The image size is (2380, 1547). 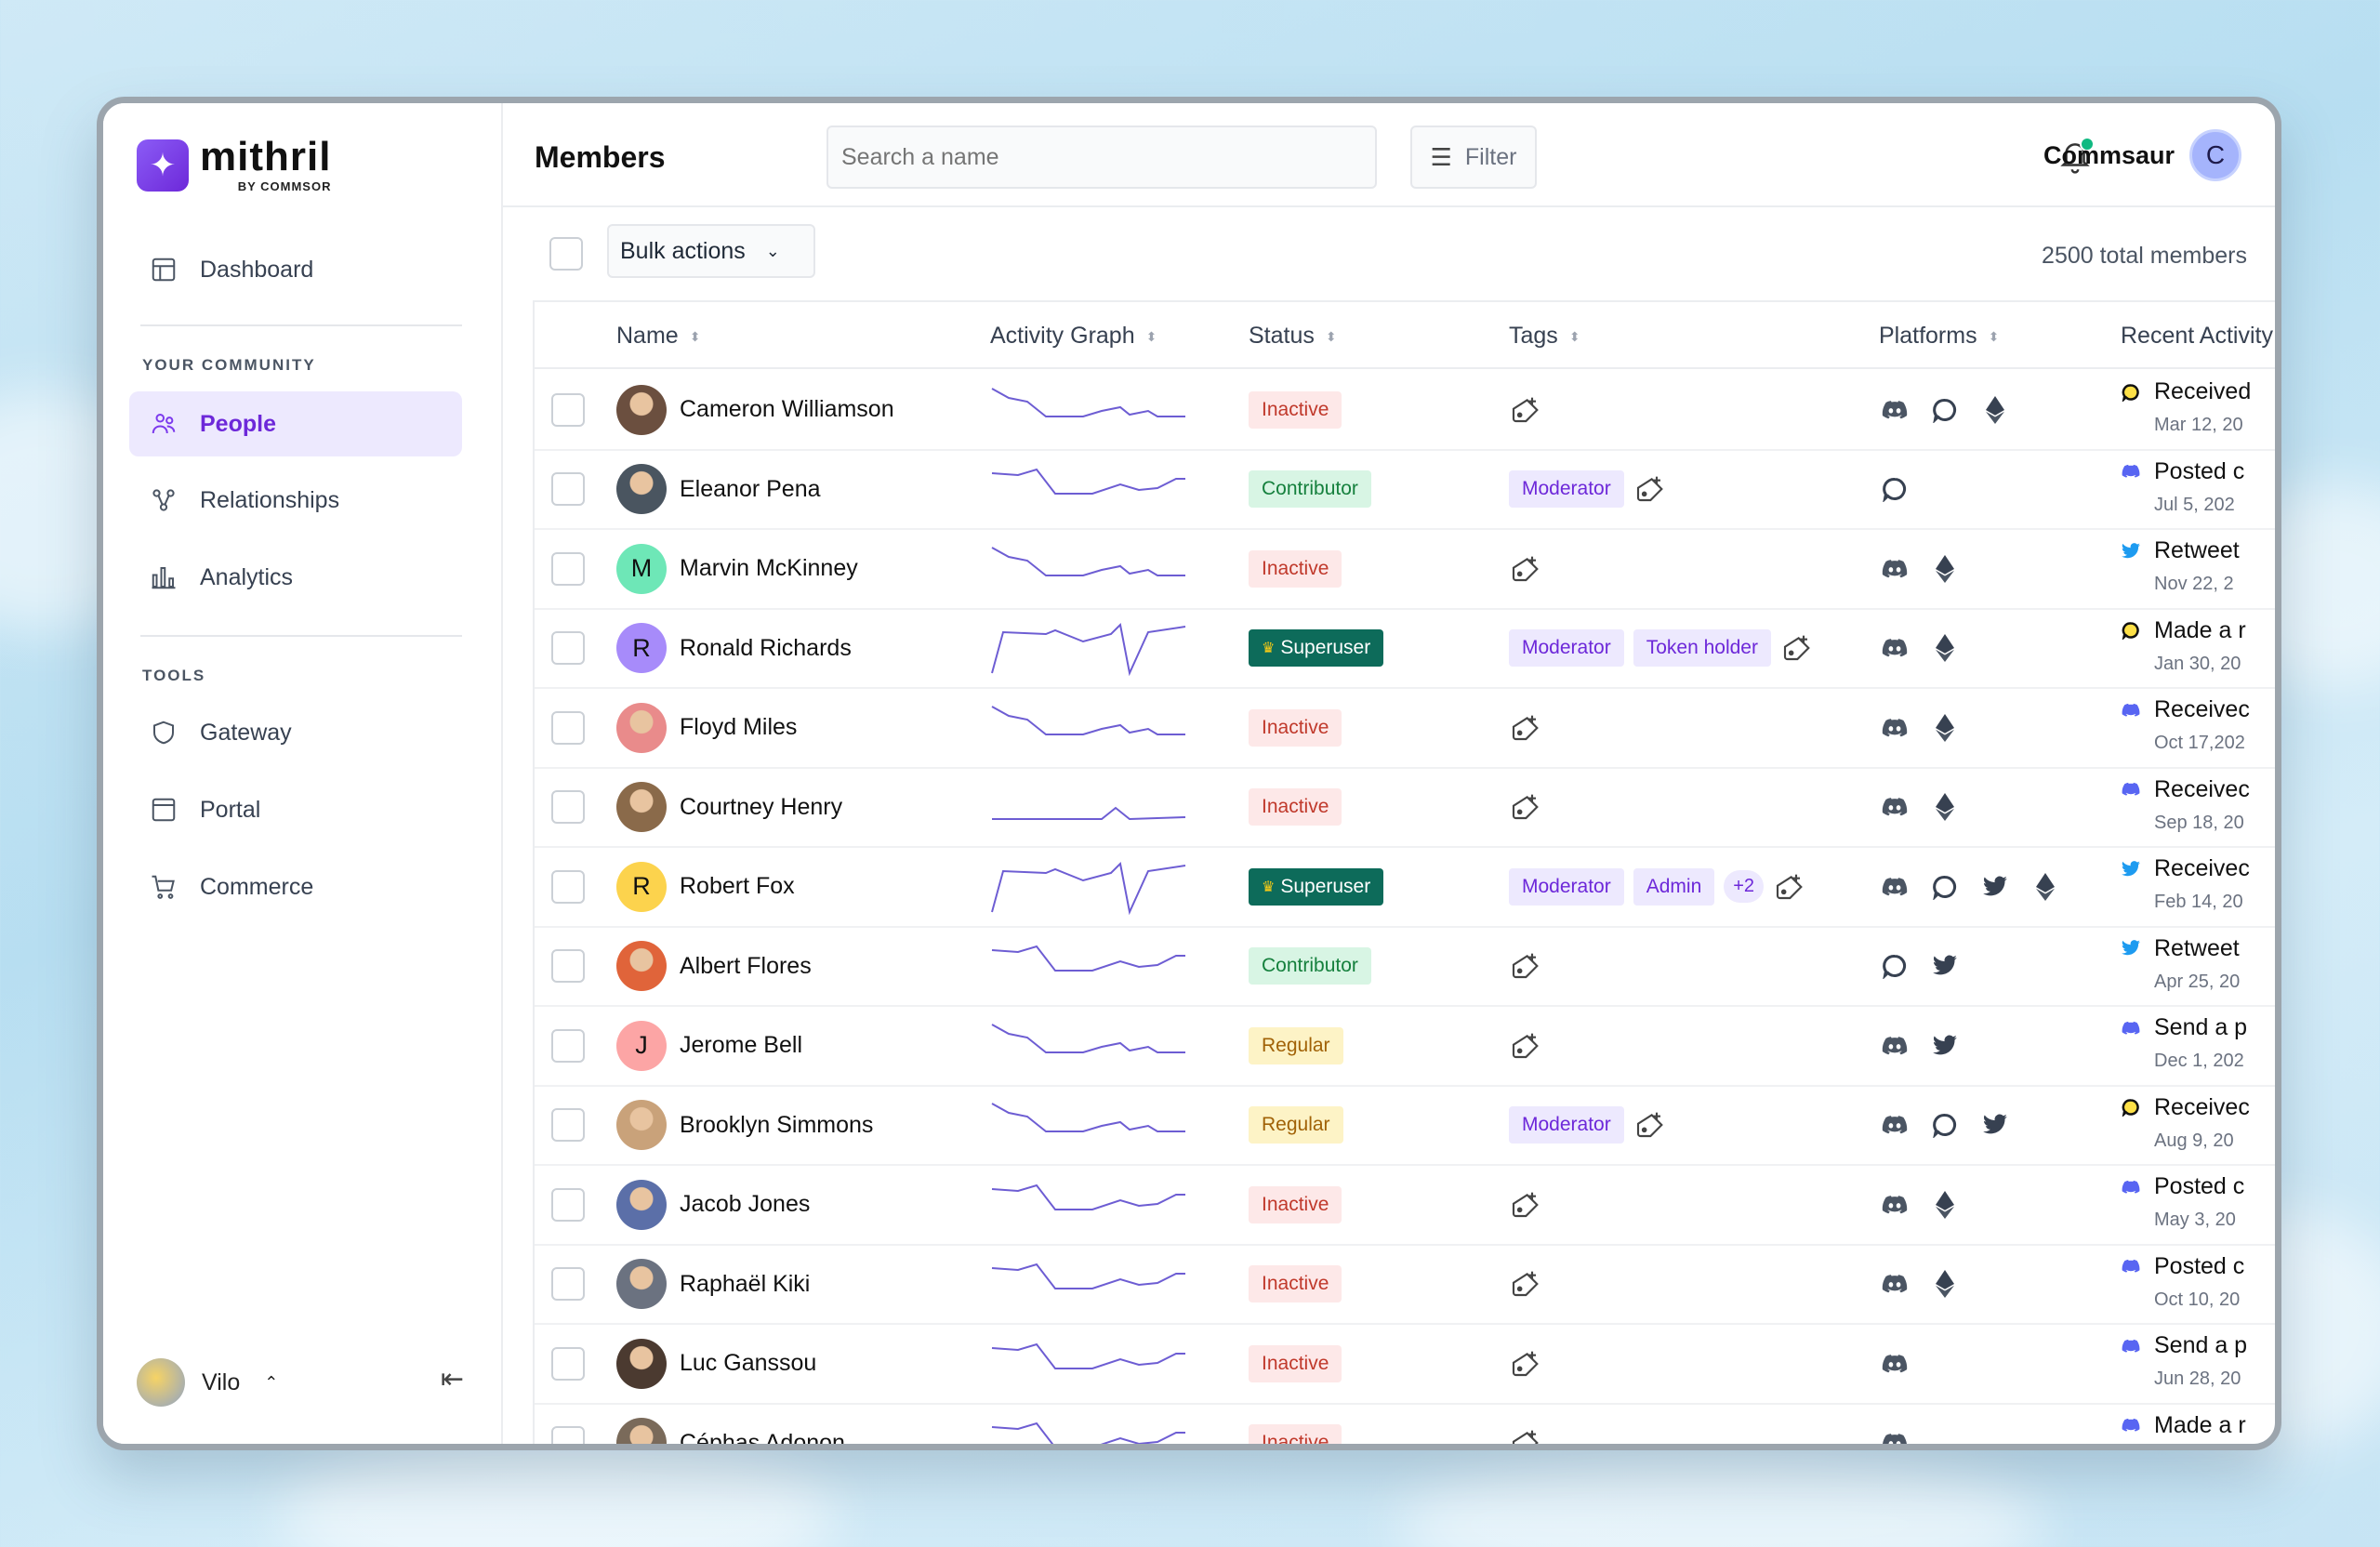 What do you see at coordinates (295, 886) in the screenshot?
I see `sidebar-item-commerce: Commerce` at bounding box center [295, 886].